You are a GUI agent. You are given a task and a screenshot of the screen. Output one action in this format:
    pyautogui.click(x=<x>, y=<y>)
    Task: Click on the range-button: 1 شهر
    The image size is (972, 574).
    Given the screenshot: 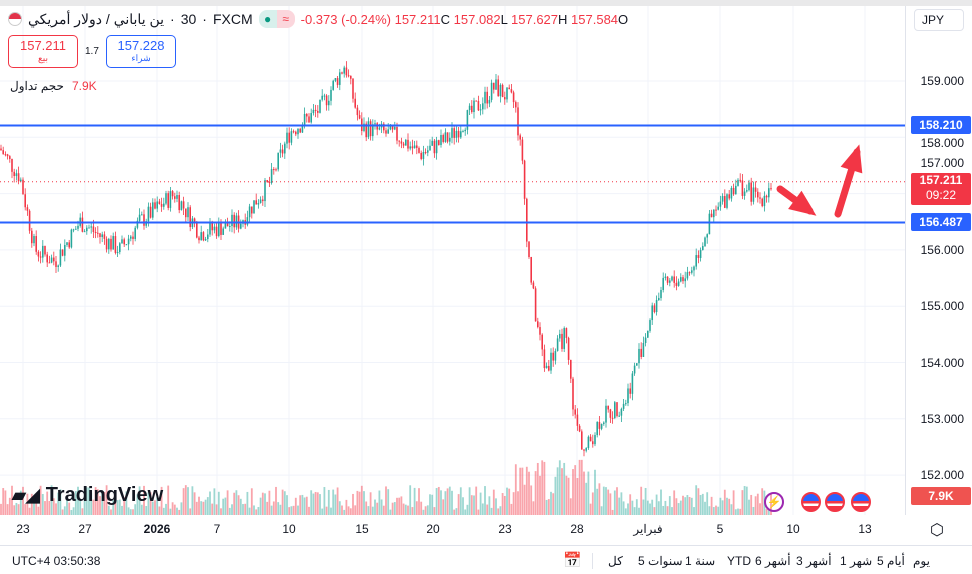 What is the action you would take?
    pyautogui.click(x=856, y=561)
    